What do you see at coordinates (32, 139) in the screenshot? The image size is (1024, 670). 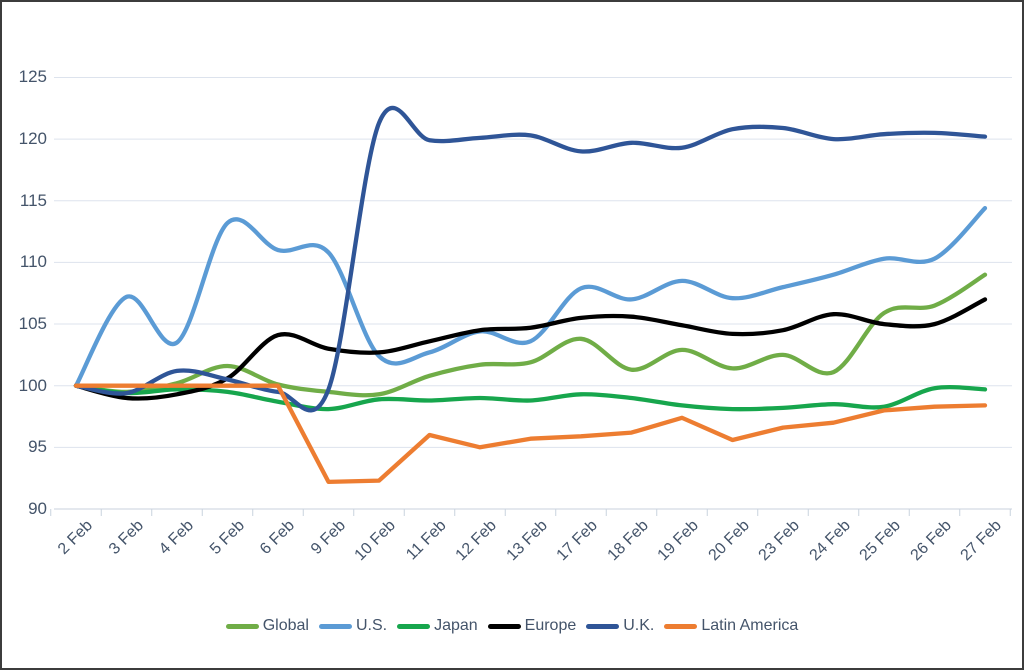 I see `y-axis-label: 120` at bounding box center [32, 139].